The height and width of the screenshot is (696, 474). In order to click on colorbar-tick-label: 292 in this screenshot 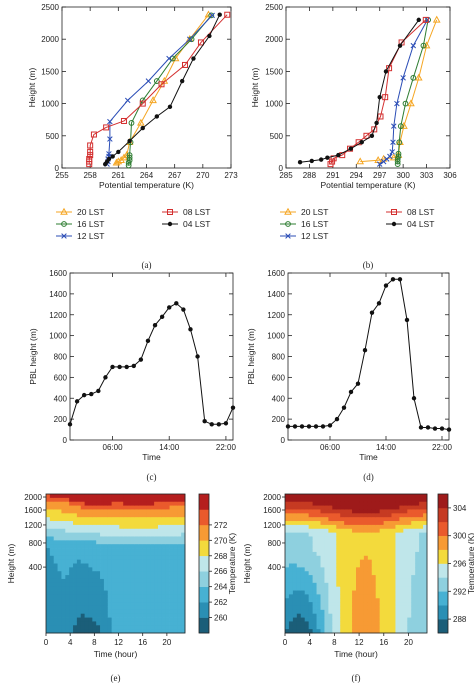, I will do `click(460, 591)`.